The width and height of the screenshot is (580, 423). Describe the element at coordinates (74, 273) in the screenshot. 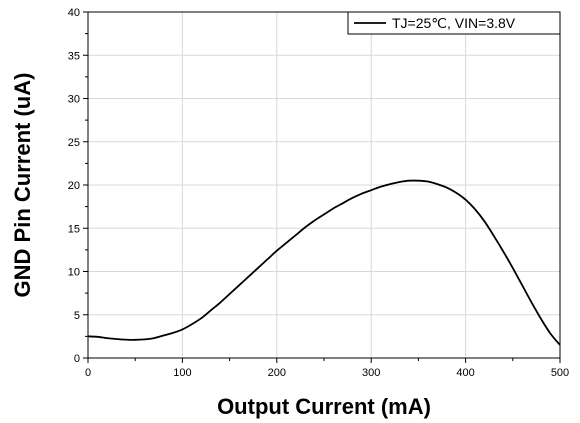

I see `y-tick-label: 10` at that location.